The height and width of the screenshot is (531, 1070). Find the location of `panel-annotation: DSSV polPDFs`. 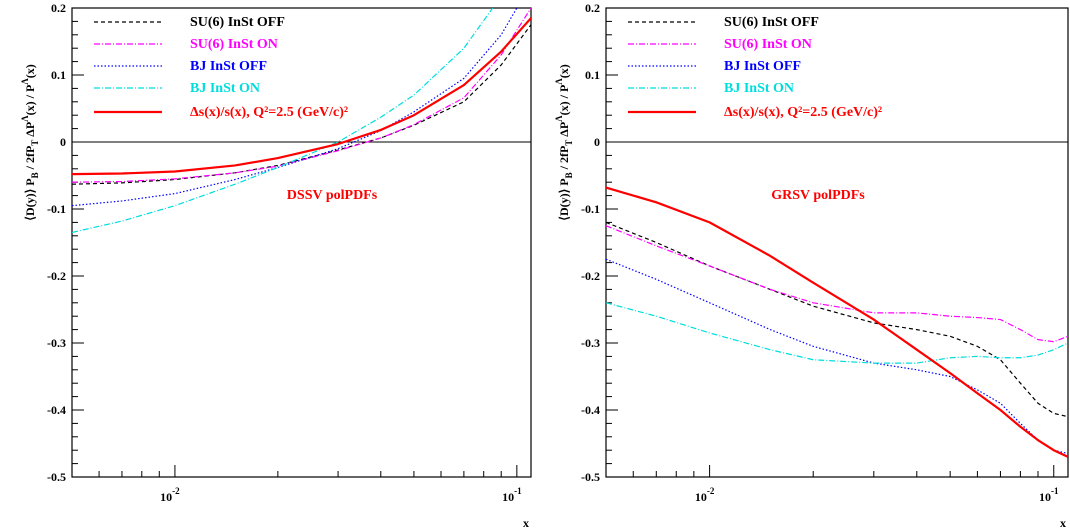

panel-annotation: DSSV polPDFs is located at coordinates (332, 195).